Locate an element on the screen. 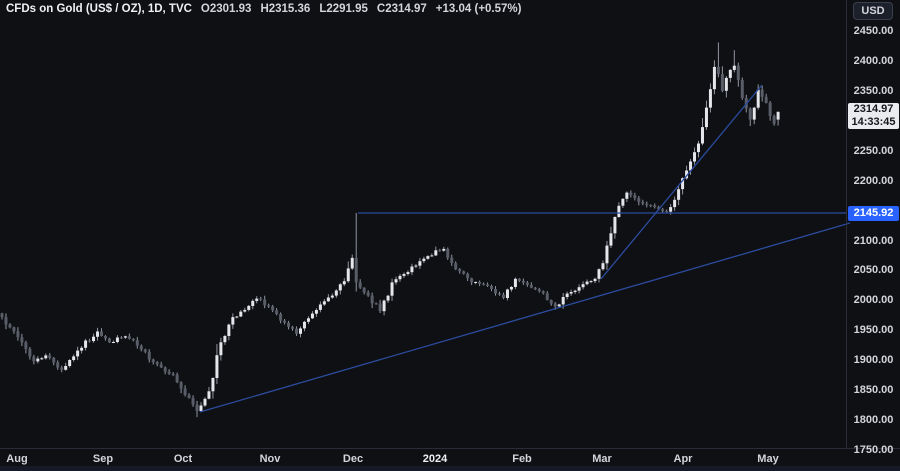 The image size is (900, 471). time-axis: Aug Sep Oct Nov Dec 2024 Feb Mar Apr May is located at coordinates (423, 457).